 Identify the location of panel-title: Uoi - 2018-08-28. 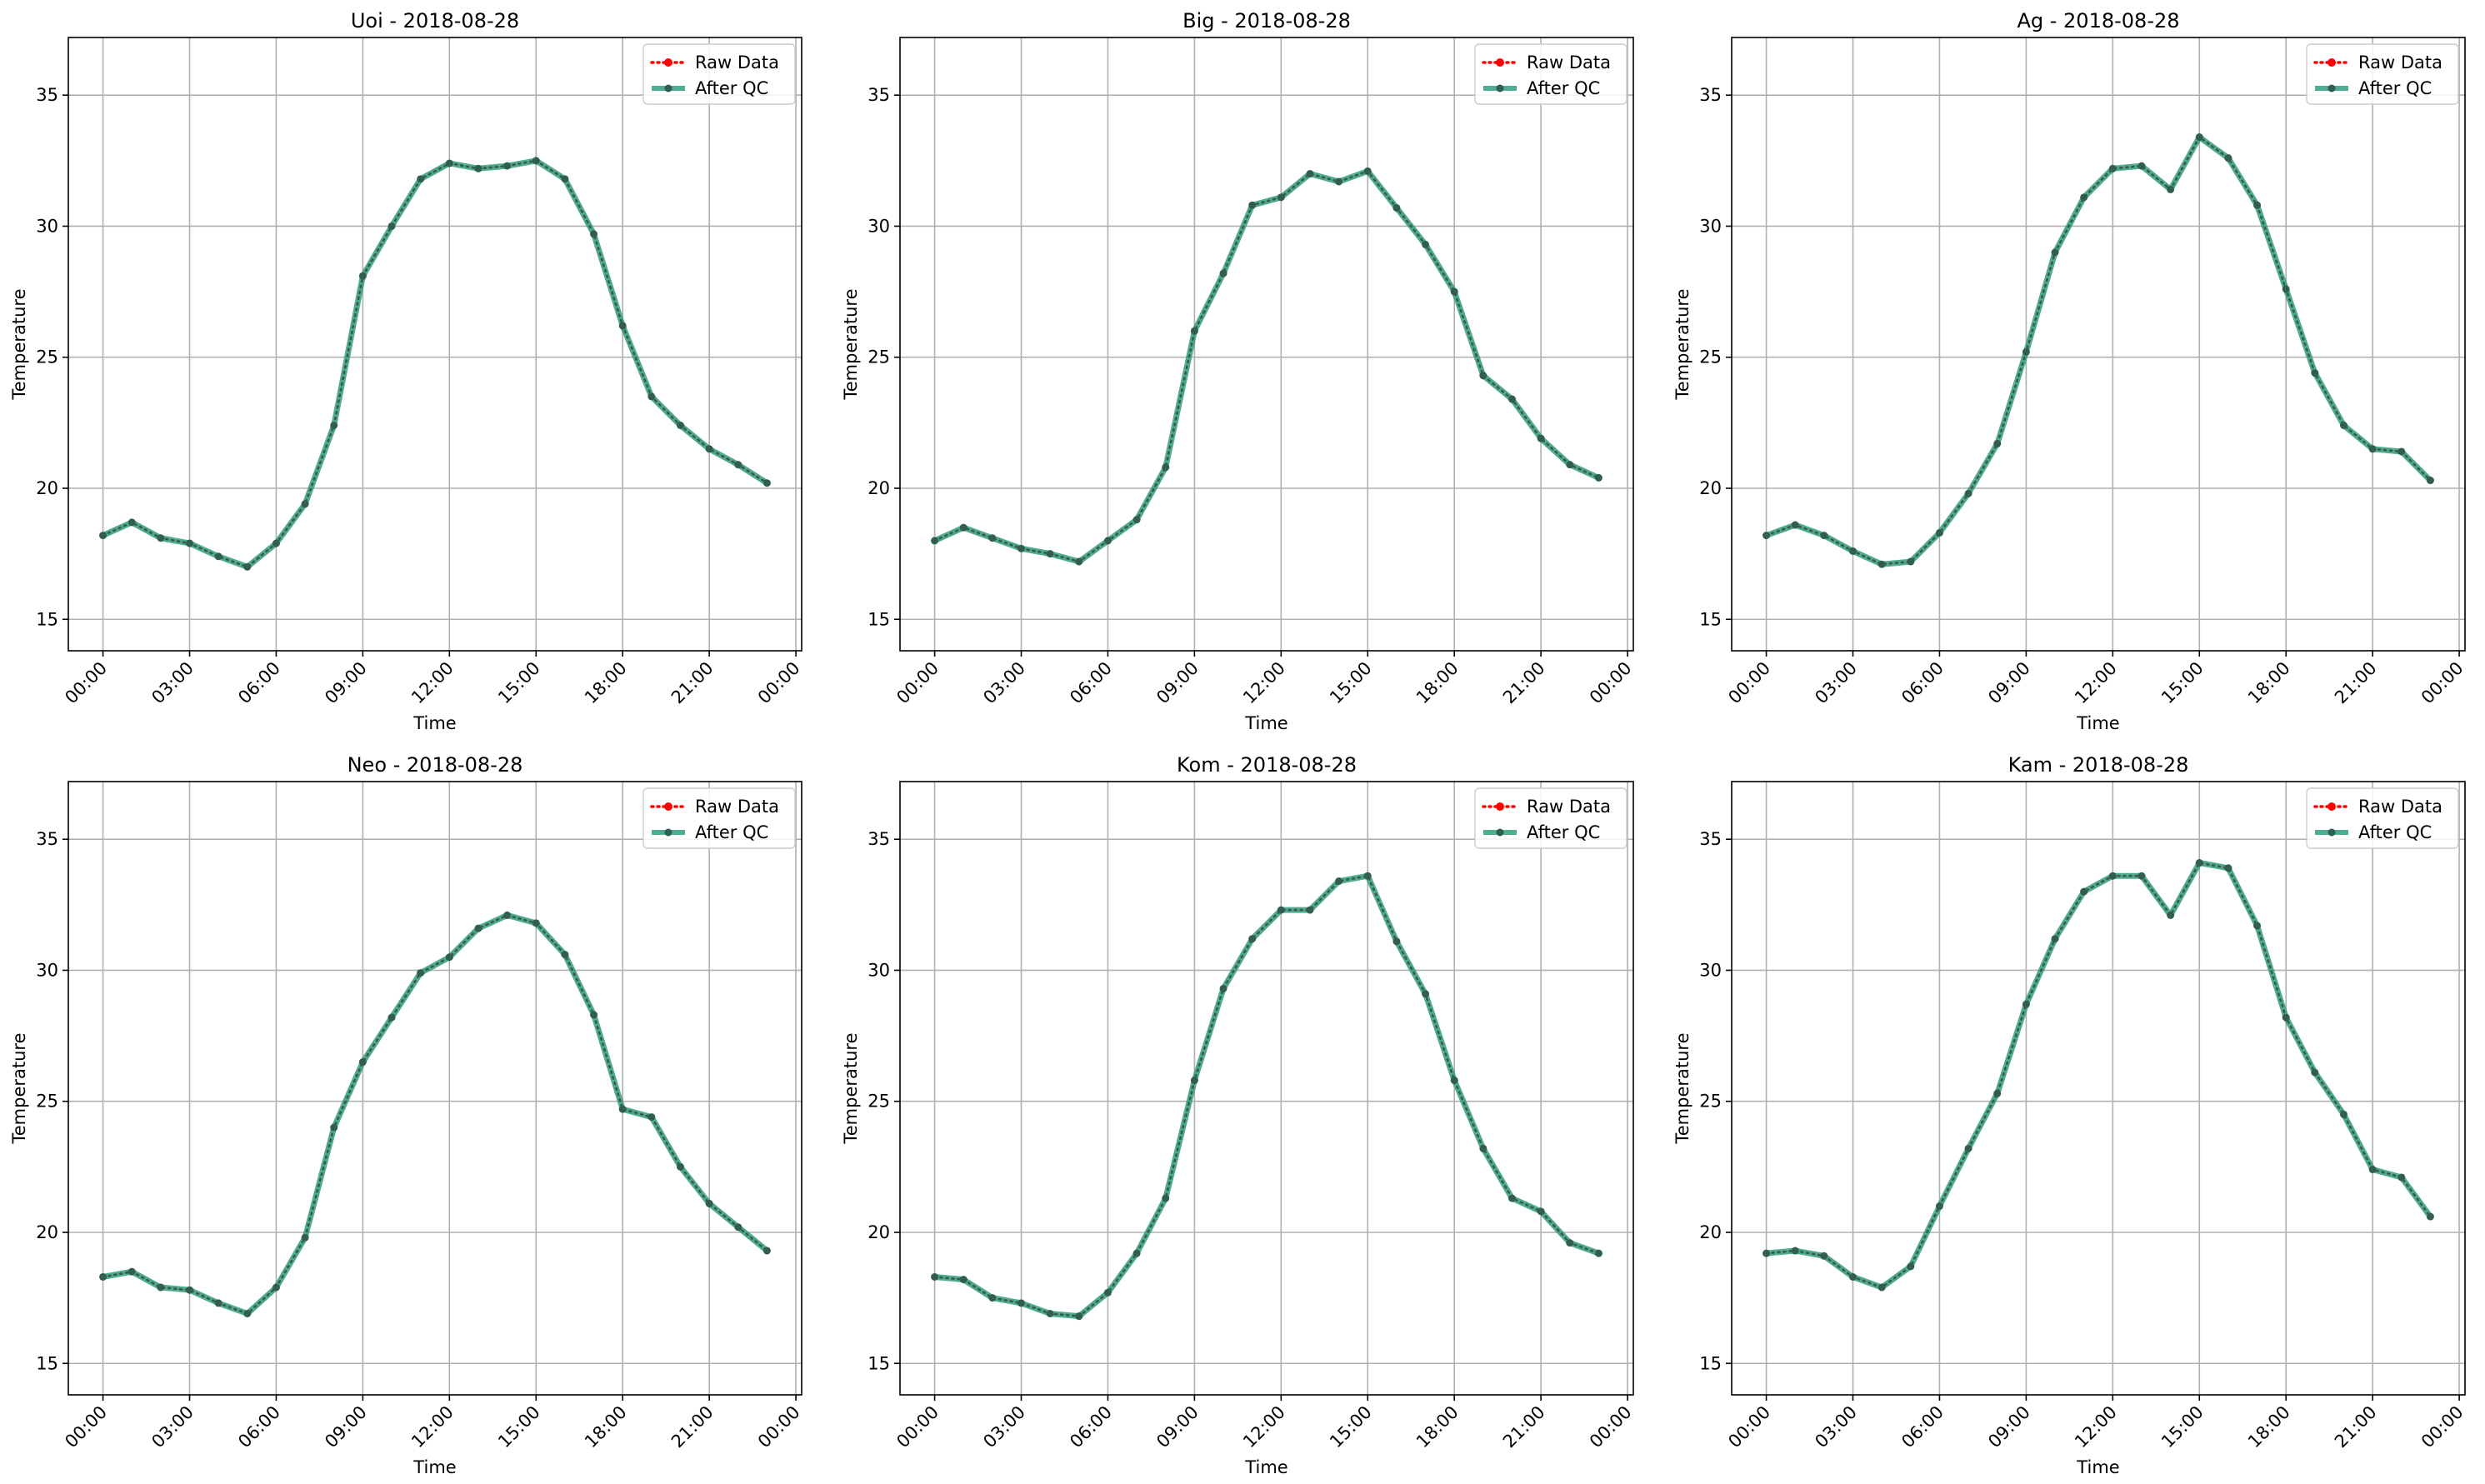
(435, 20).